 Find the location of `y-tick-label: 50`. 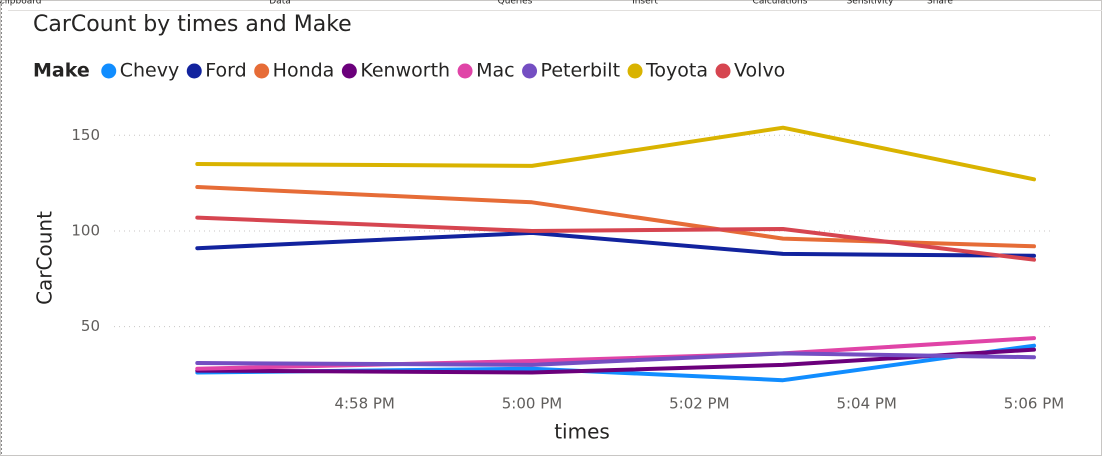

y-tick-label: 50 is located at coordinates (90, 326).